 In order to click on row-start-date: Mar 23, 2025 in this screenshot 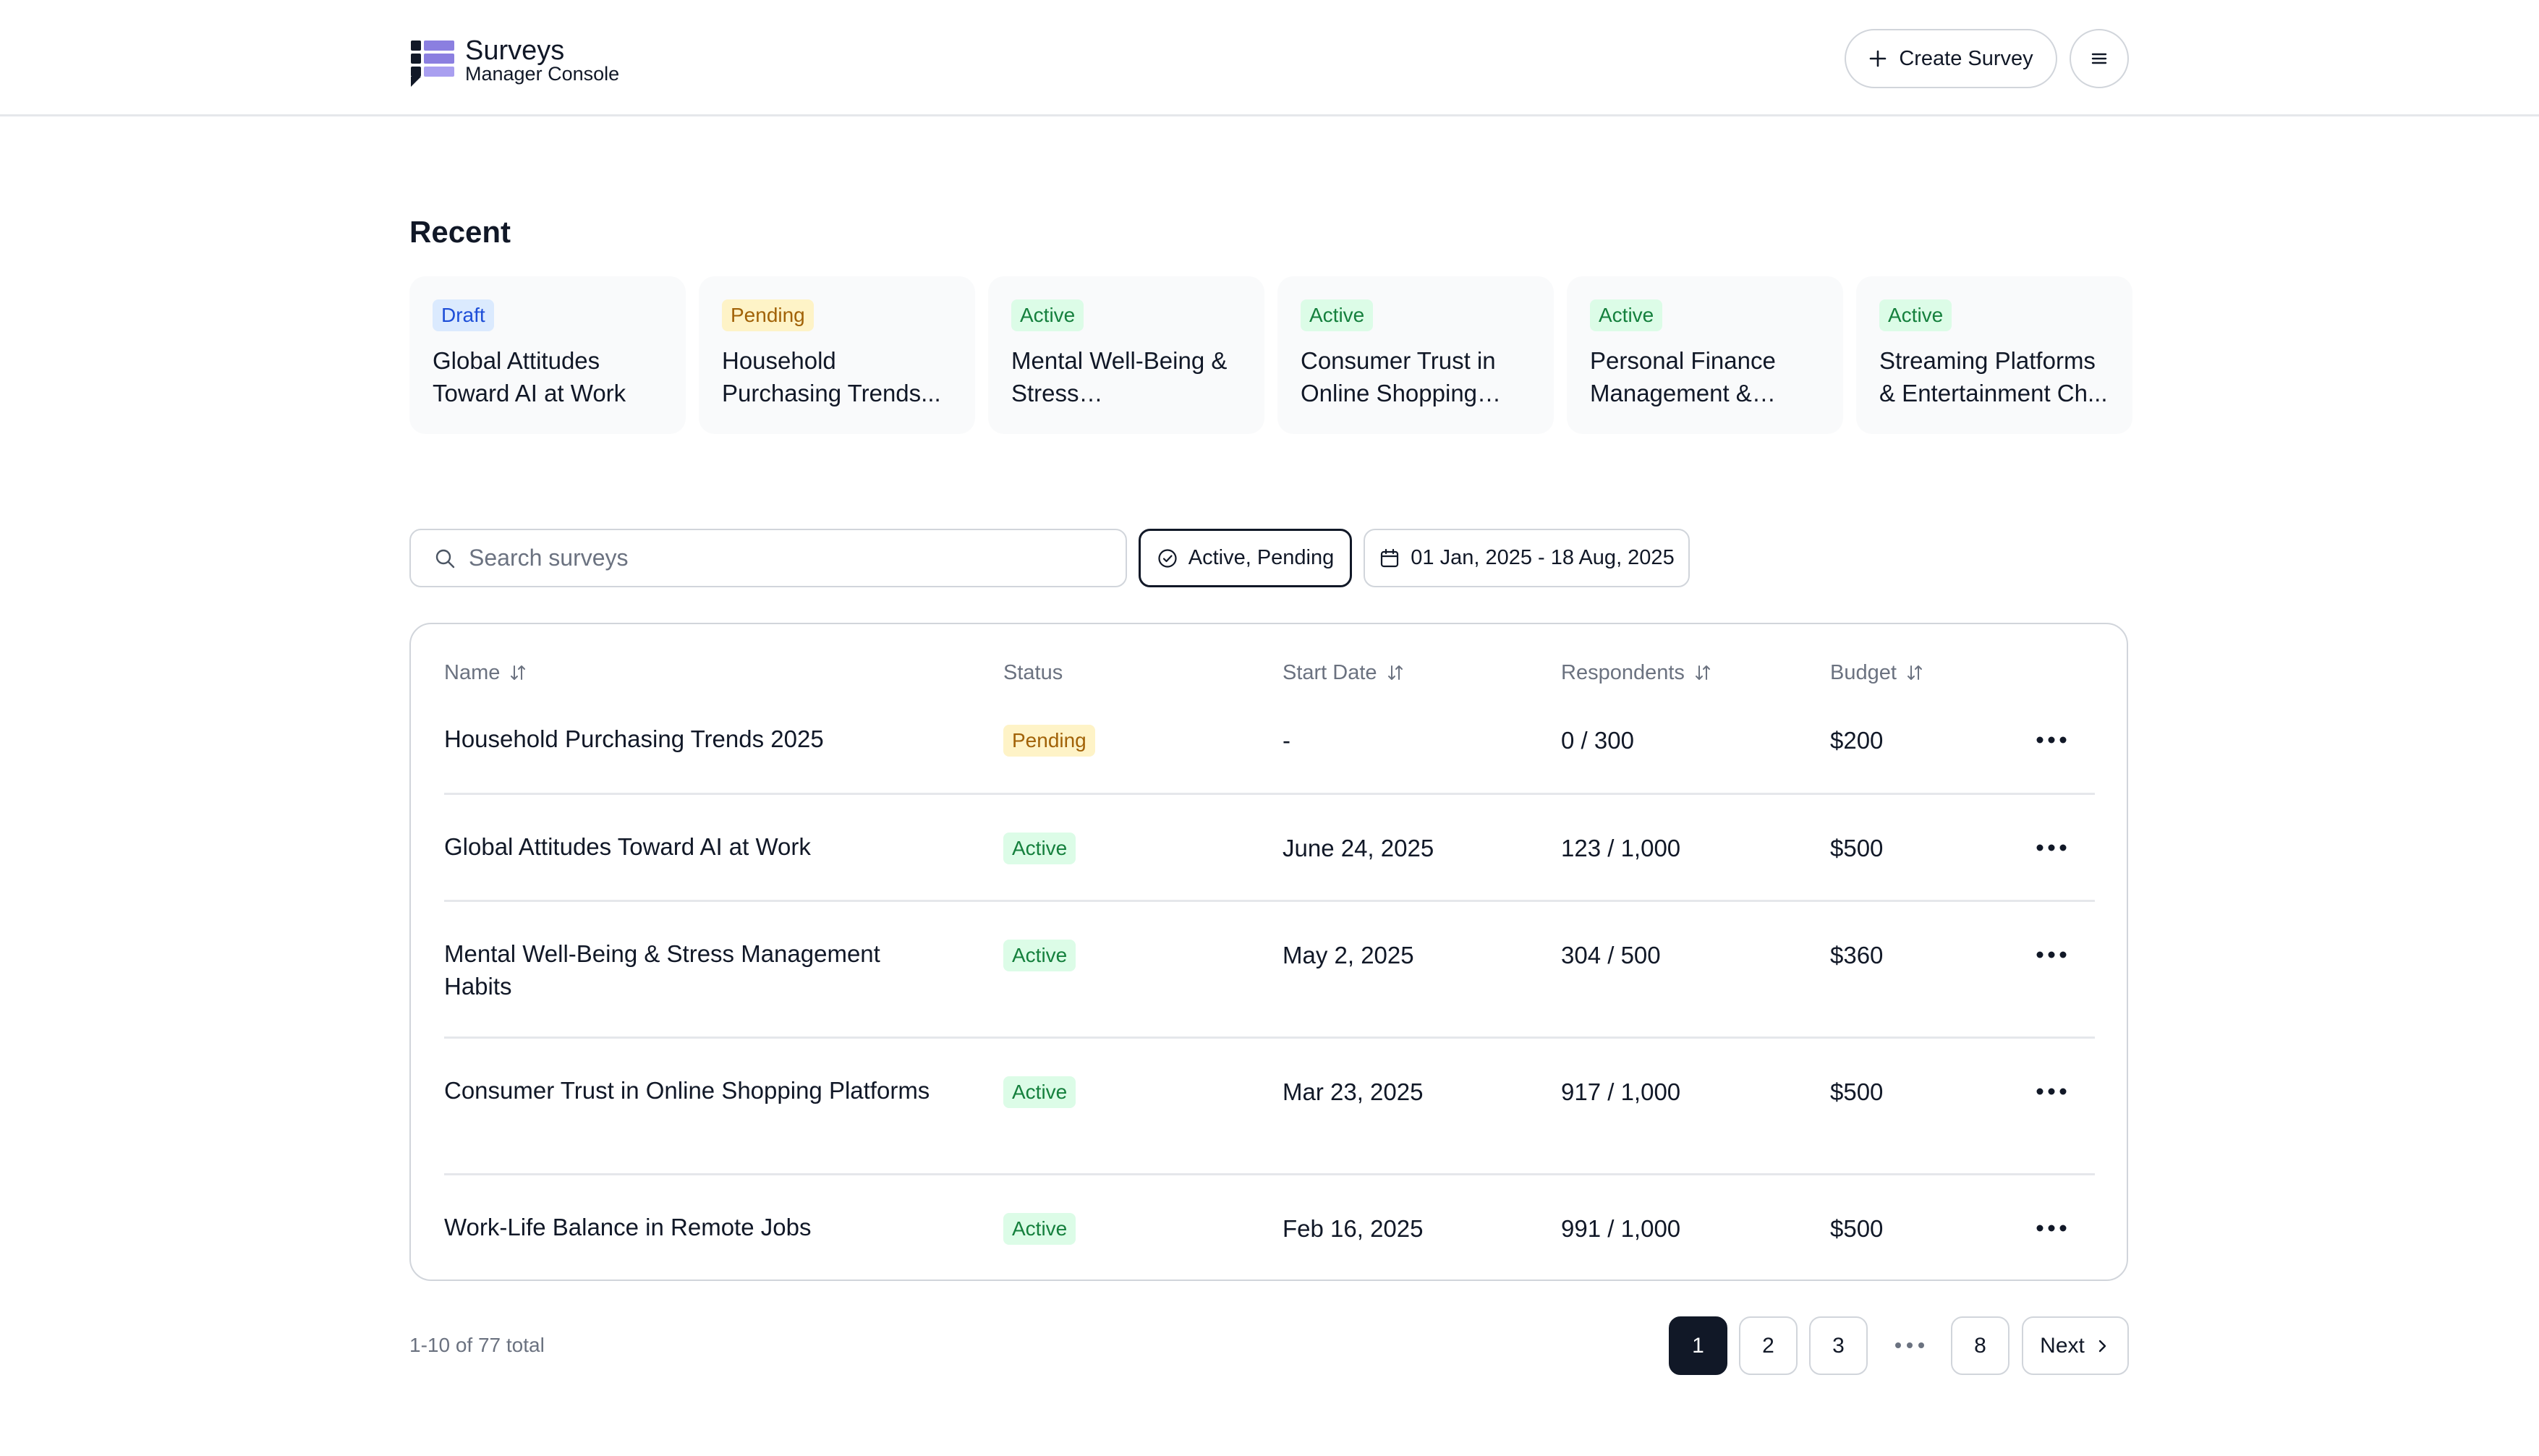, I will do `click(1353, 1091)`.